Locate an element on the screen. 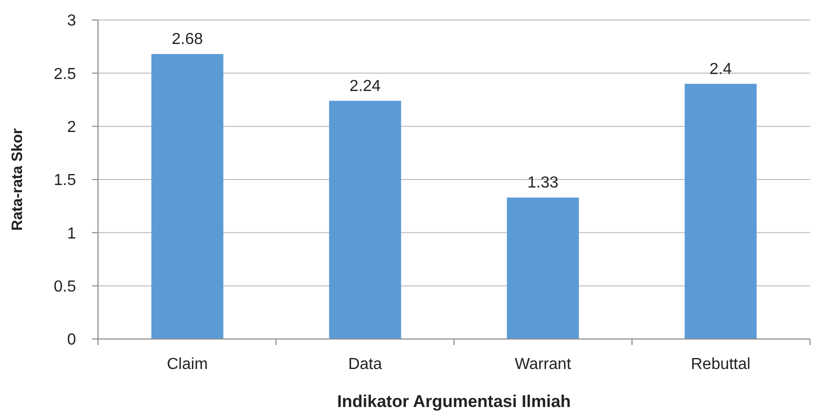 The height and width of the screenshot is (415, 814). data-label: 2.4 is located at coordinates (721, 69).